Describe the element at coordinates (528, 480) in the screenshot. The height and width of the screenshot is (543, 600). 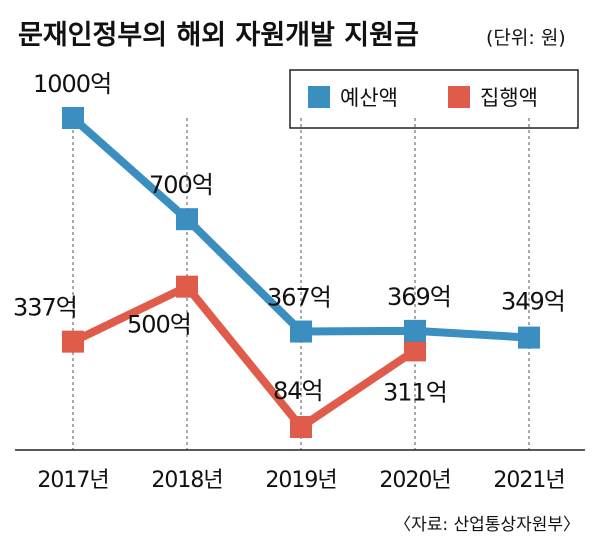
I see `x-tick-5: 2021년` at that location.